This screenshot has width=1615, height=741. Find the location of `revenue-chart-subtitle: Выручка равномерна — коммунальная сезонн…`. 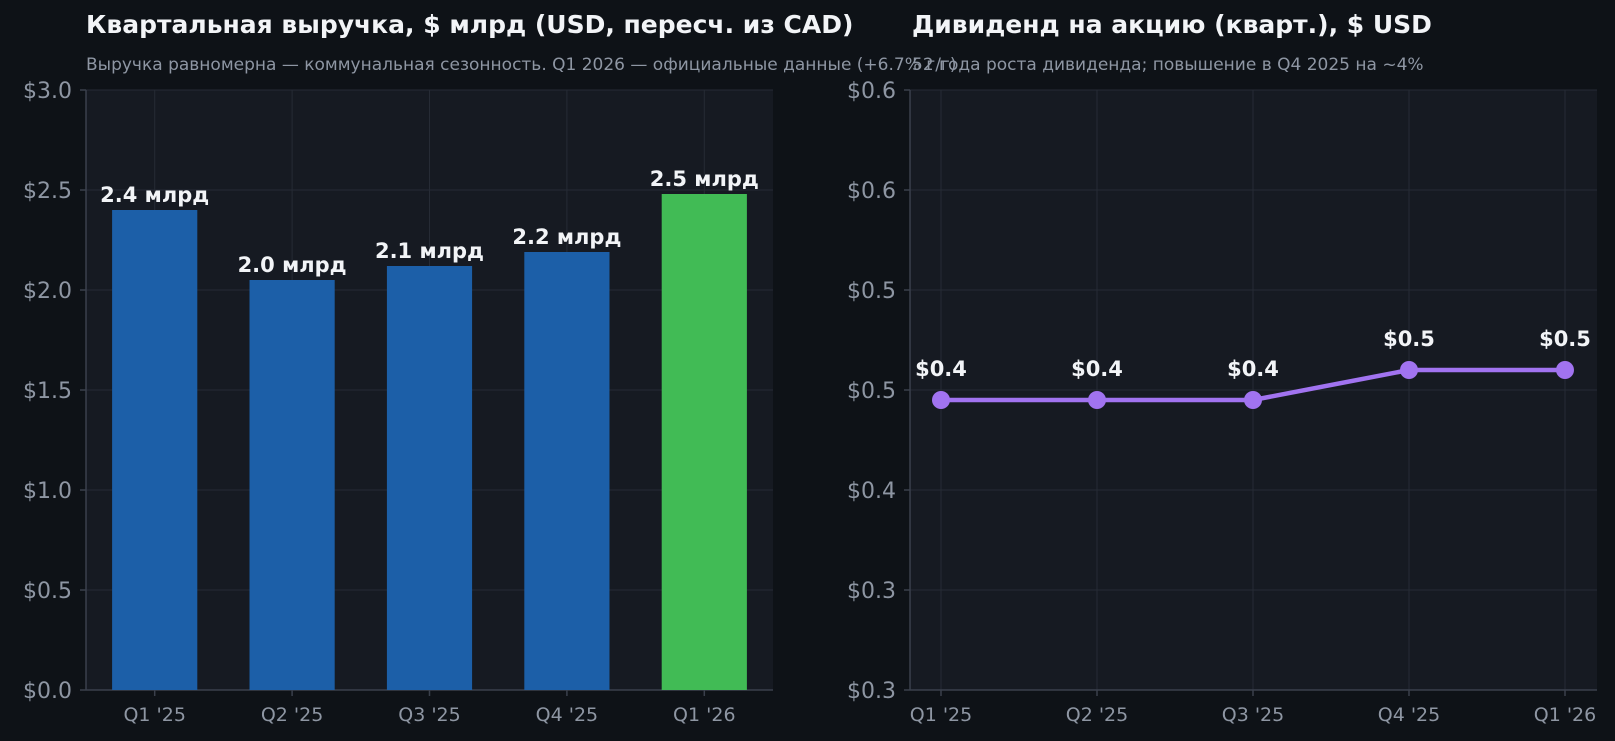

revenue-chart-subtitle: Выручка равномерна — коммунальная сезонн… is located at coordinates (521, 65).